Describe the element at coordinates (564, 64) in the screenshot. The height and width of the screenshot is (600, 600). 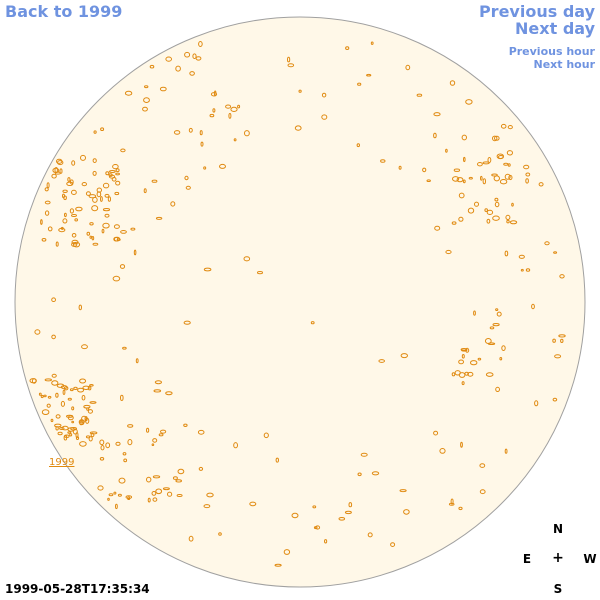
I see `next-hour-link: Next hour` at that location.